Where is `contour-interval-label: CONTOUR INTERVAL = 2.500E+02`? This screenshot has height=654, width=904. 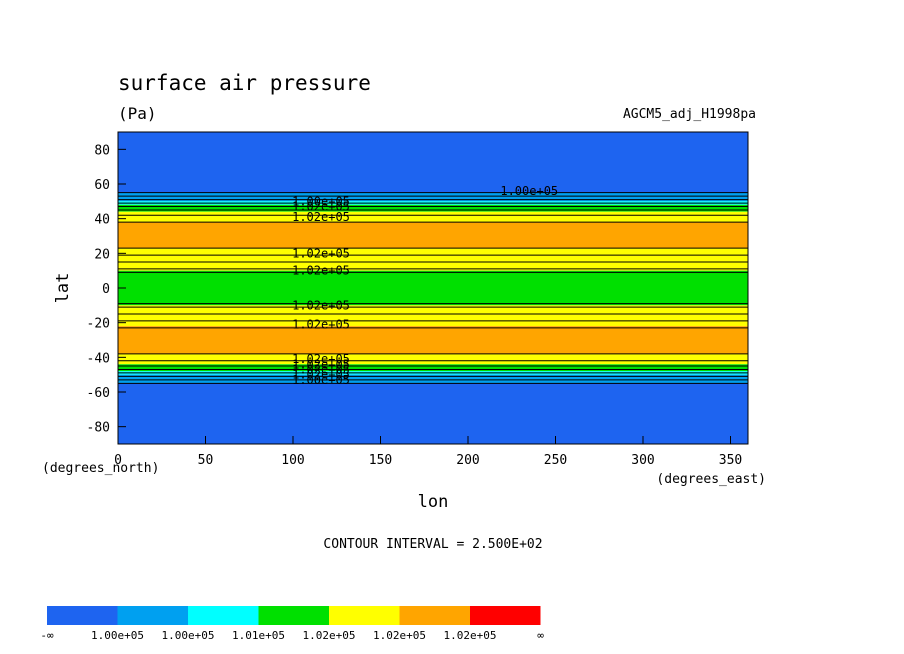 contour-interval-label: CONTOUR INTERVAL = 2.500E+02 is located at coordinates (432, 544).